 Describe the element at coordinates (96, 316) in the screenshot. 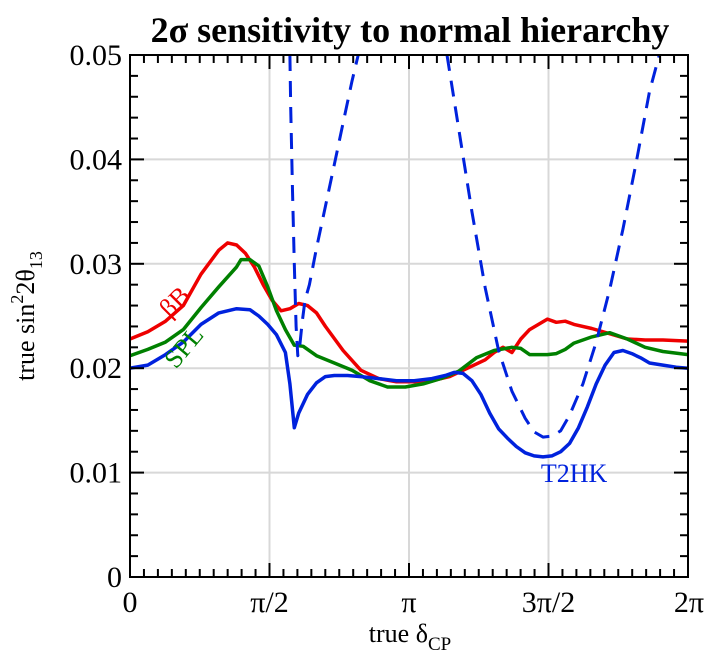

I see `y-tick-labels: 0 0.01 0.02 0.03 0.04 0.05` at that location.